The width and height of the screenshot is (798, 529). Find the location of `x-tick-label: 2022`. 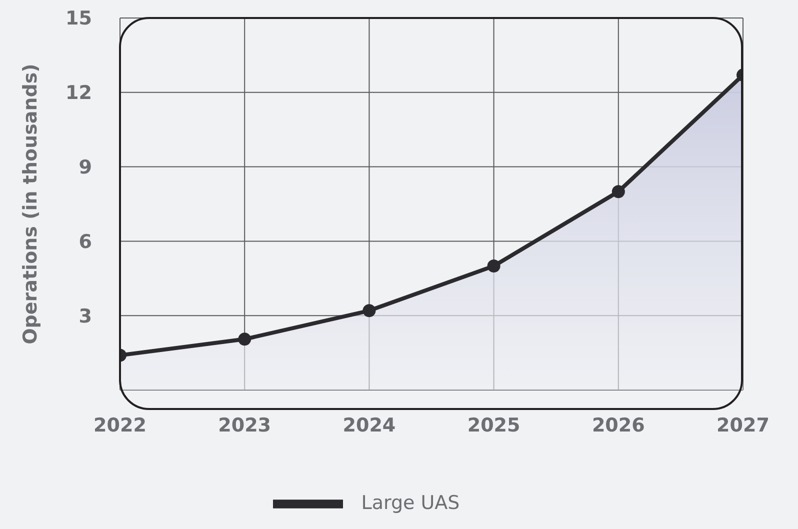

x-tick-label: 2022 is located at coordinates (120, 425).